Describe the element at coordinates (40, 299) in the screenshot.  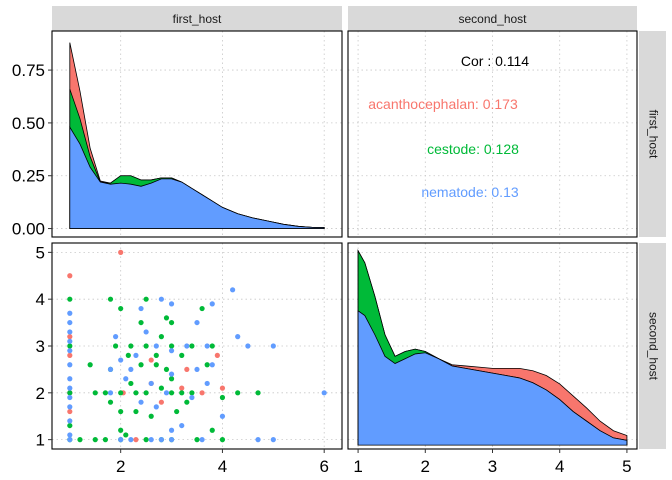
I see `y-tick-label-scatter: 4` at that location.